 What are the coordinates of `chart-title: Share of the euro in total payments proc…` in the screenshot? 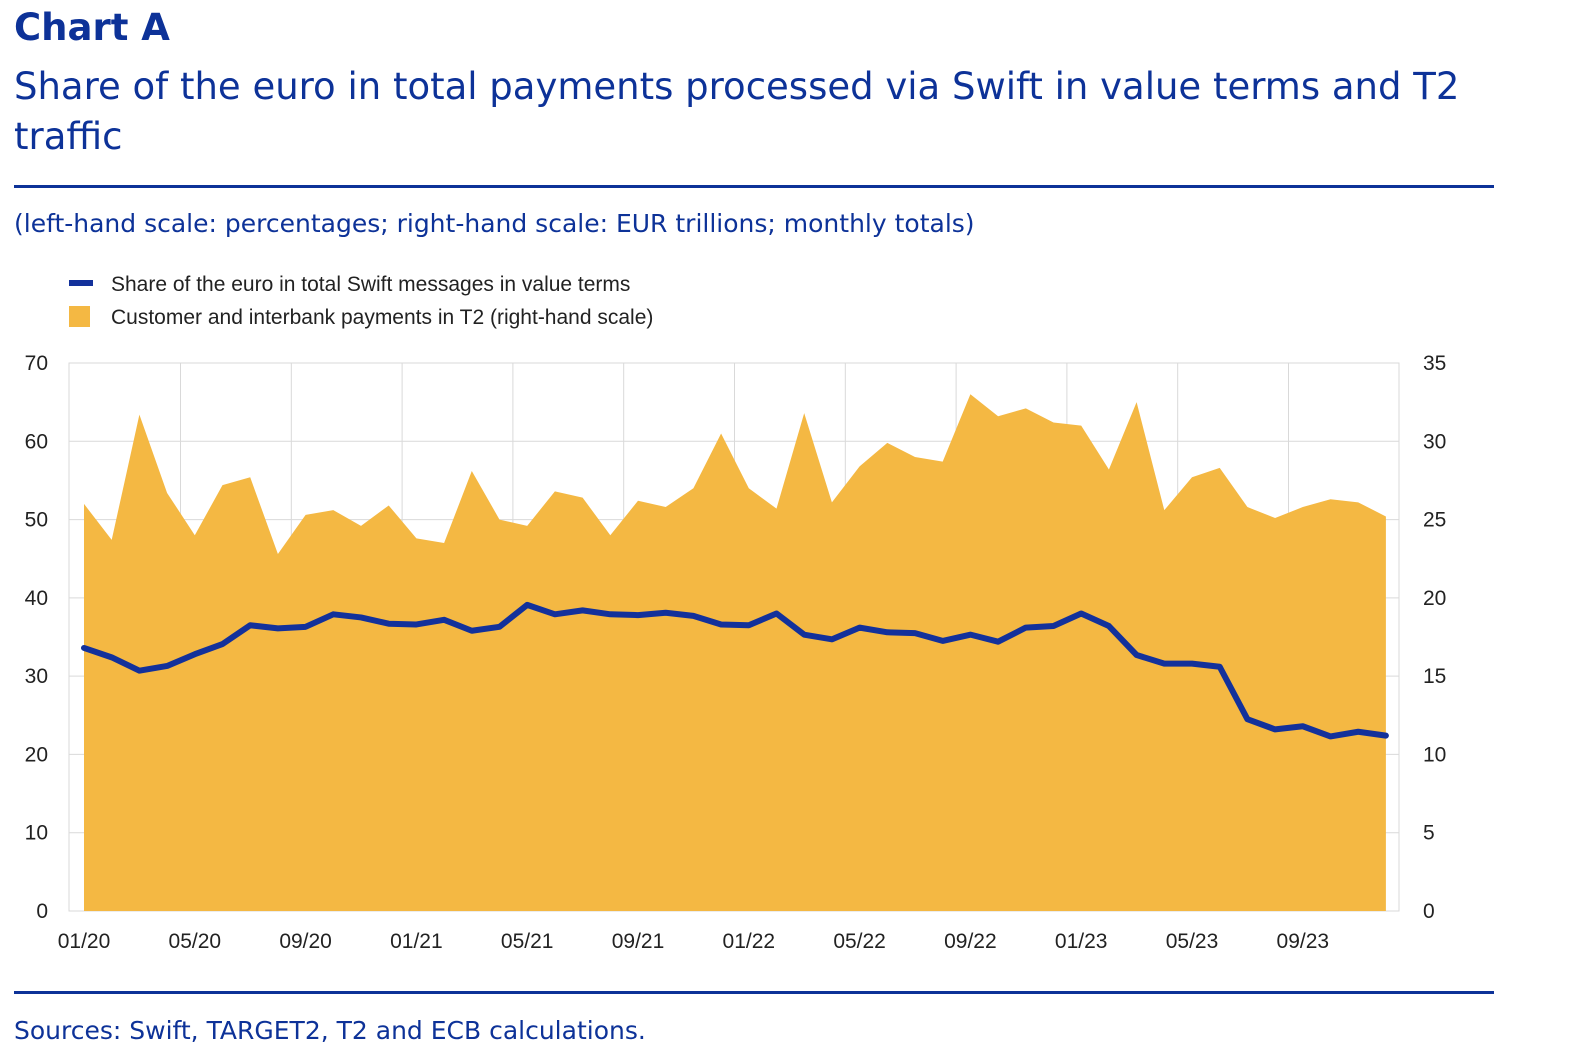 It's located at (737, 111).